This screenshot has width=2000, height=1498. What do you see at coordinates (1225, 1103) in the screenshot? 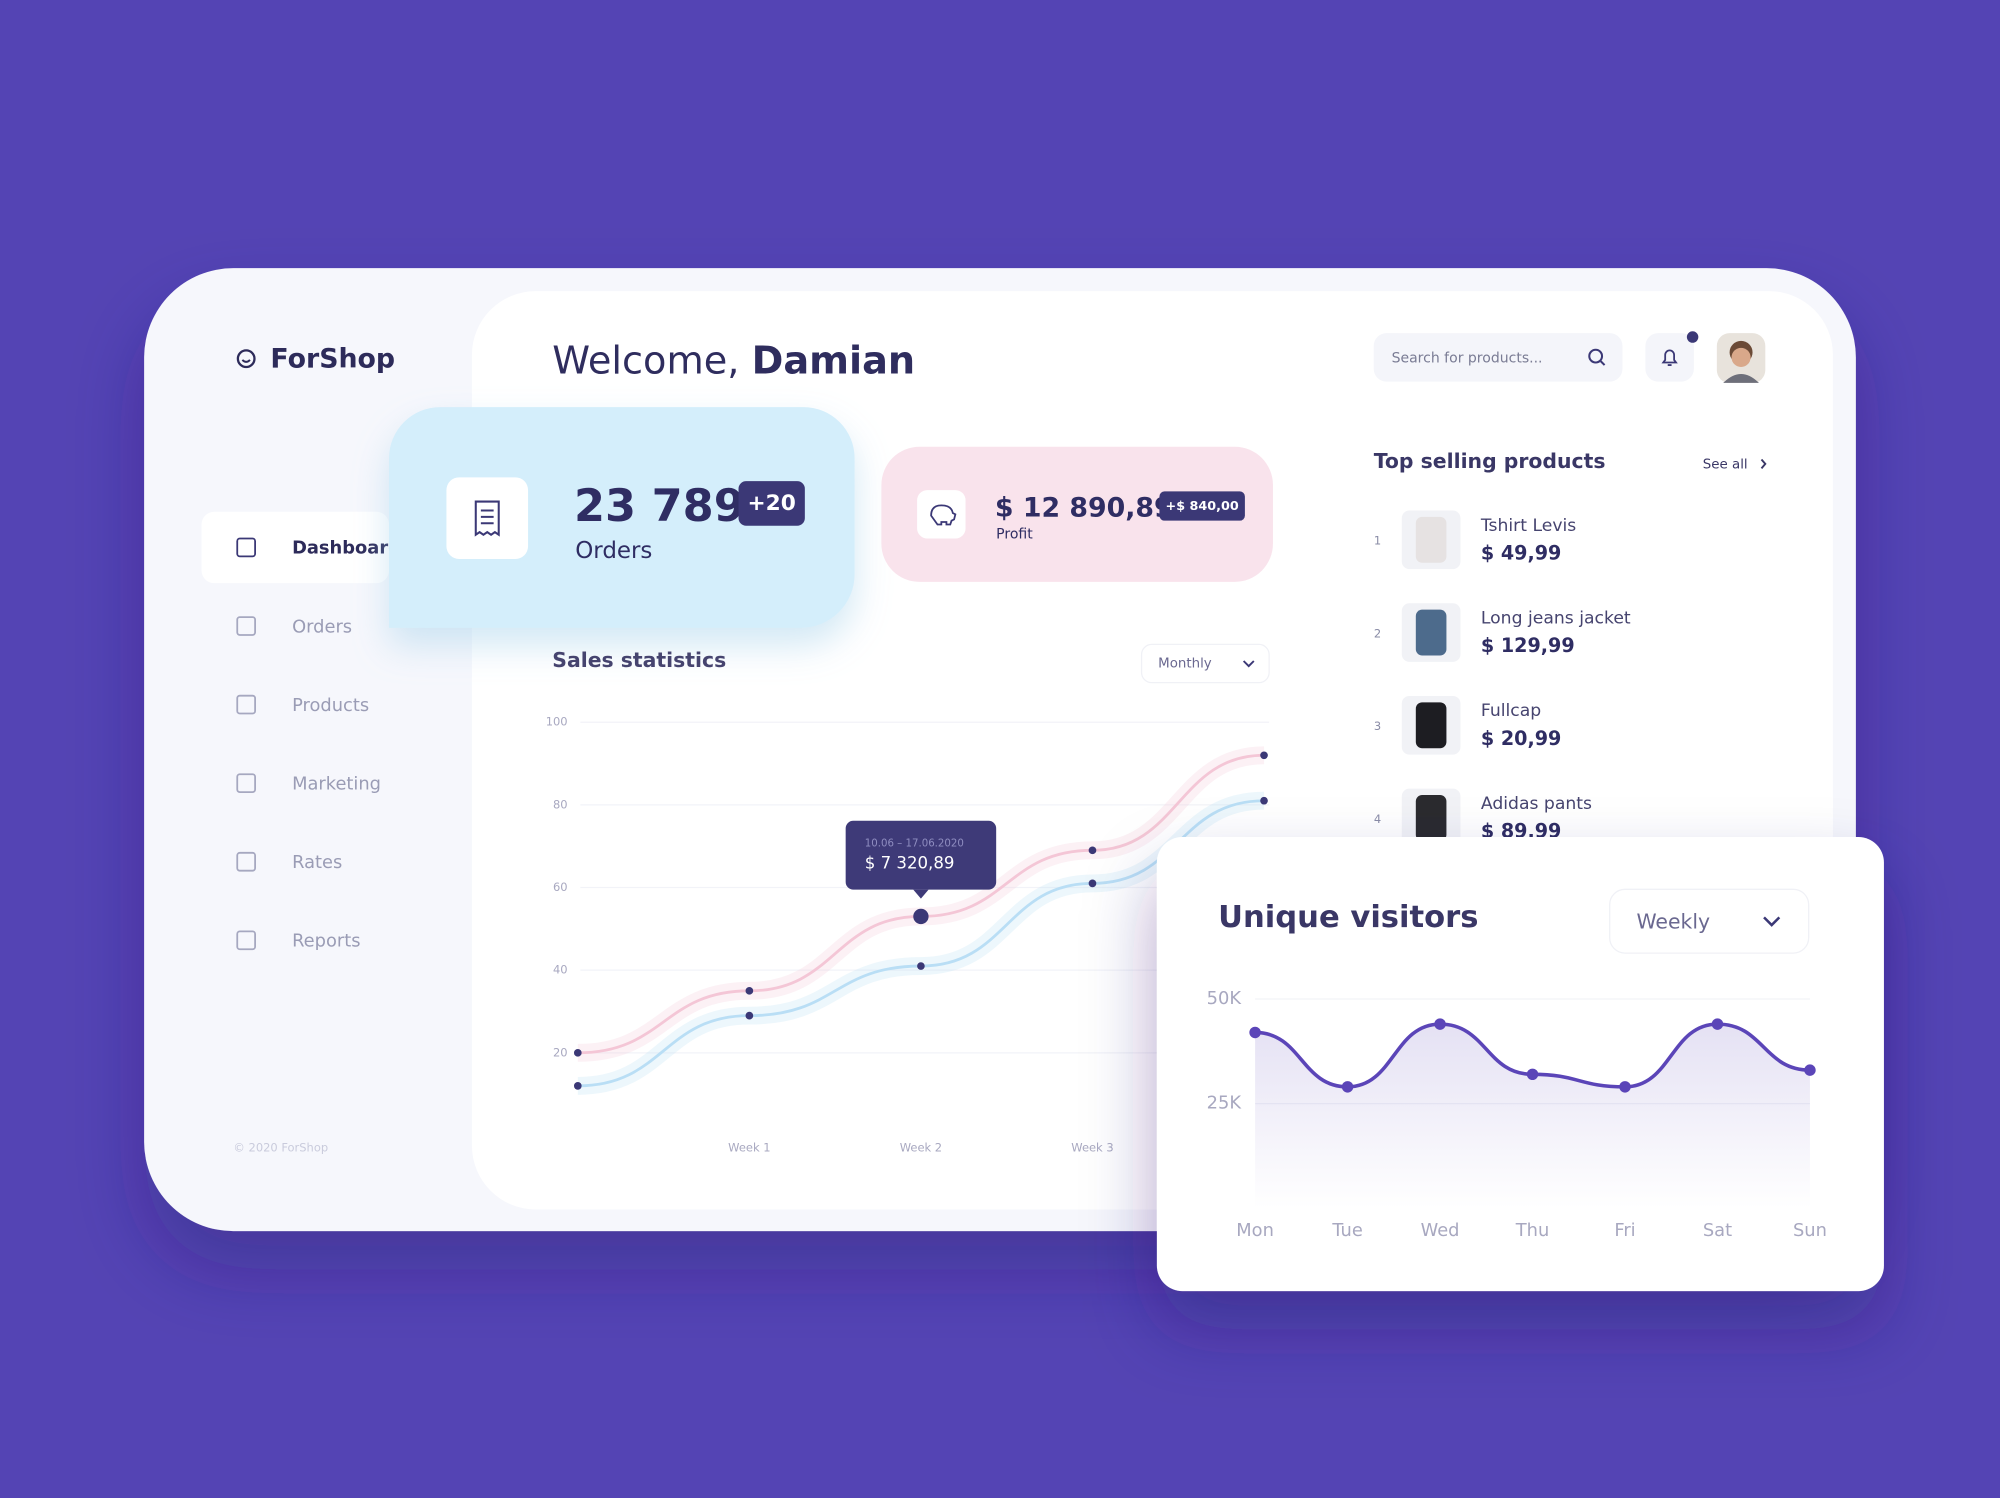
I see `y-tick-label: 25K` at bounding box center [1225, 1103].